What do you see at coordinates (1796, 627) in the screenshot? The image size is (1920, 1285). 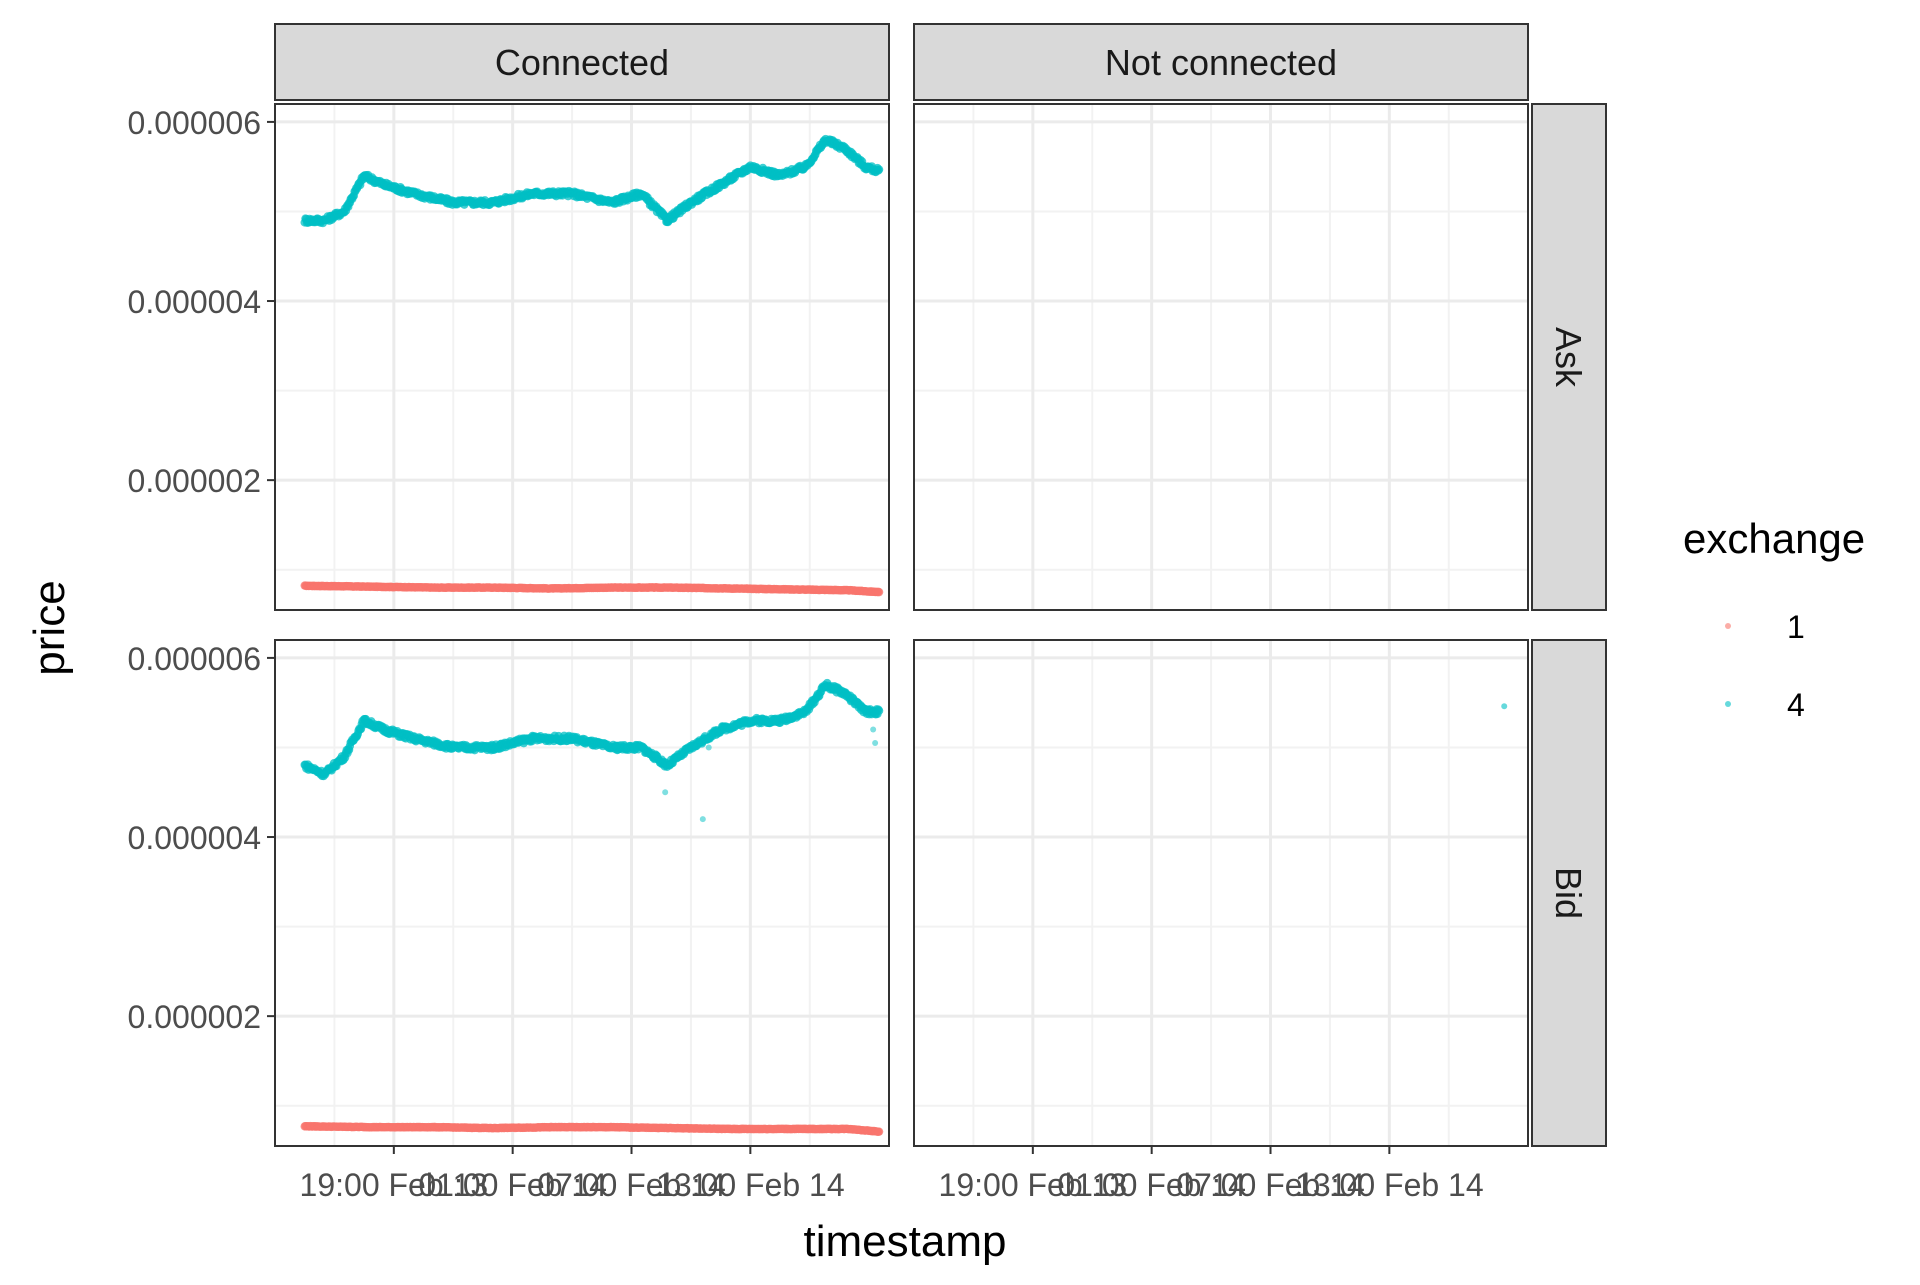 I see `legend-label: 1` at bounding box center [1796, 627].